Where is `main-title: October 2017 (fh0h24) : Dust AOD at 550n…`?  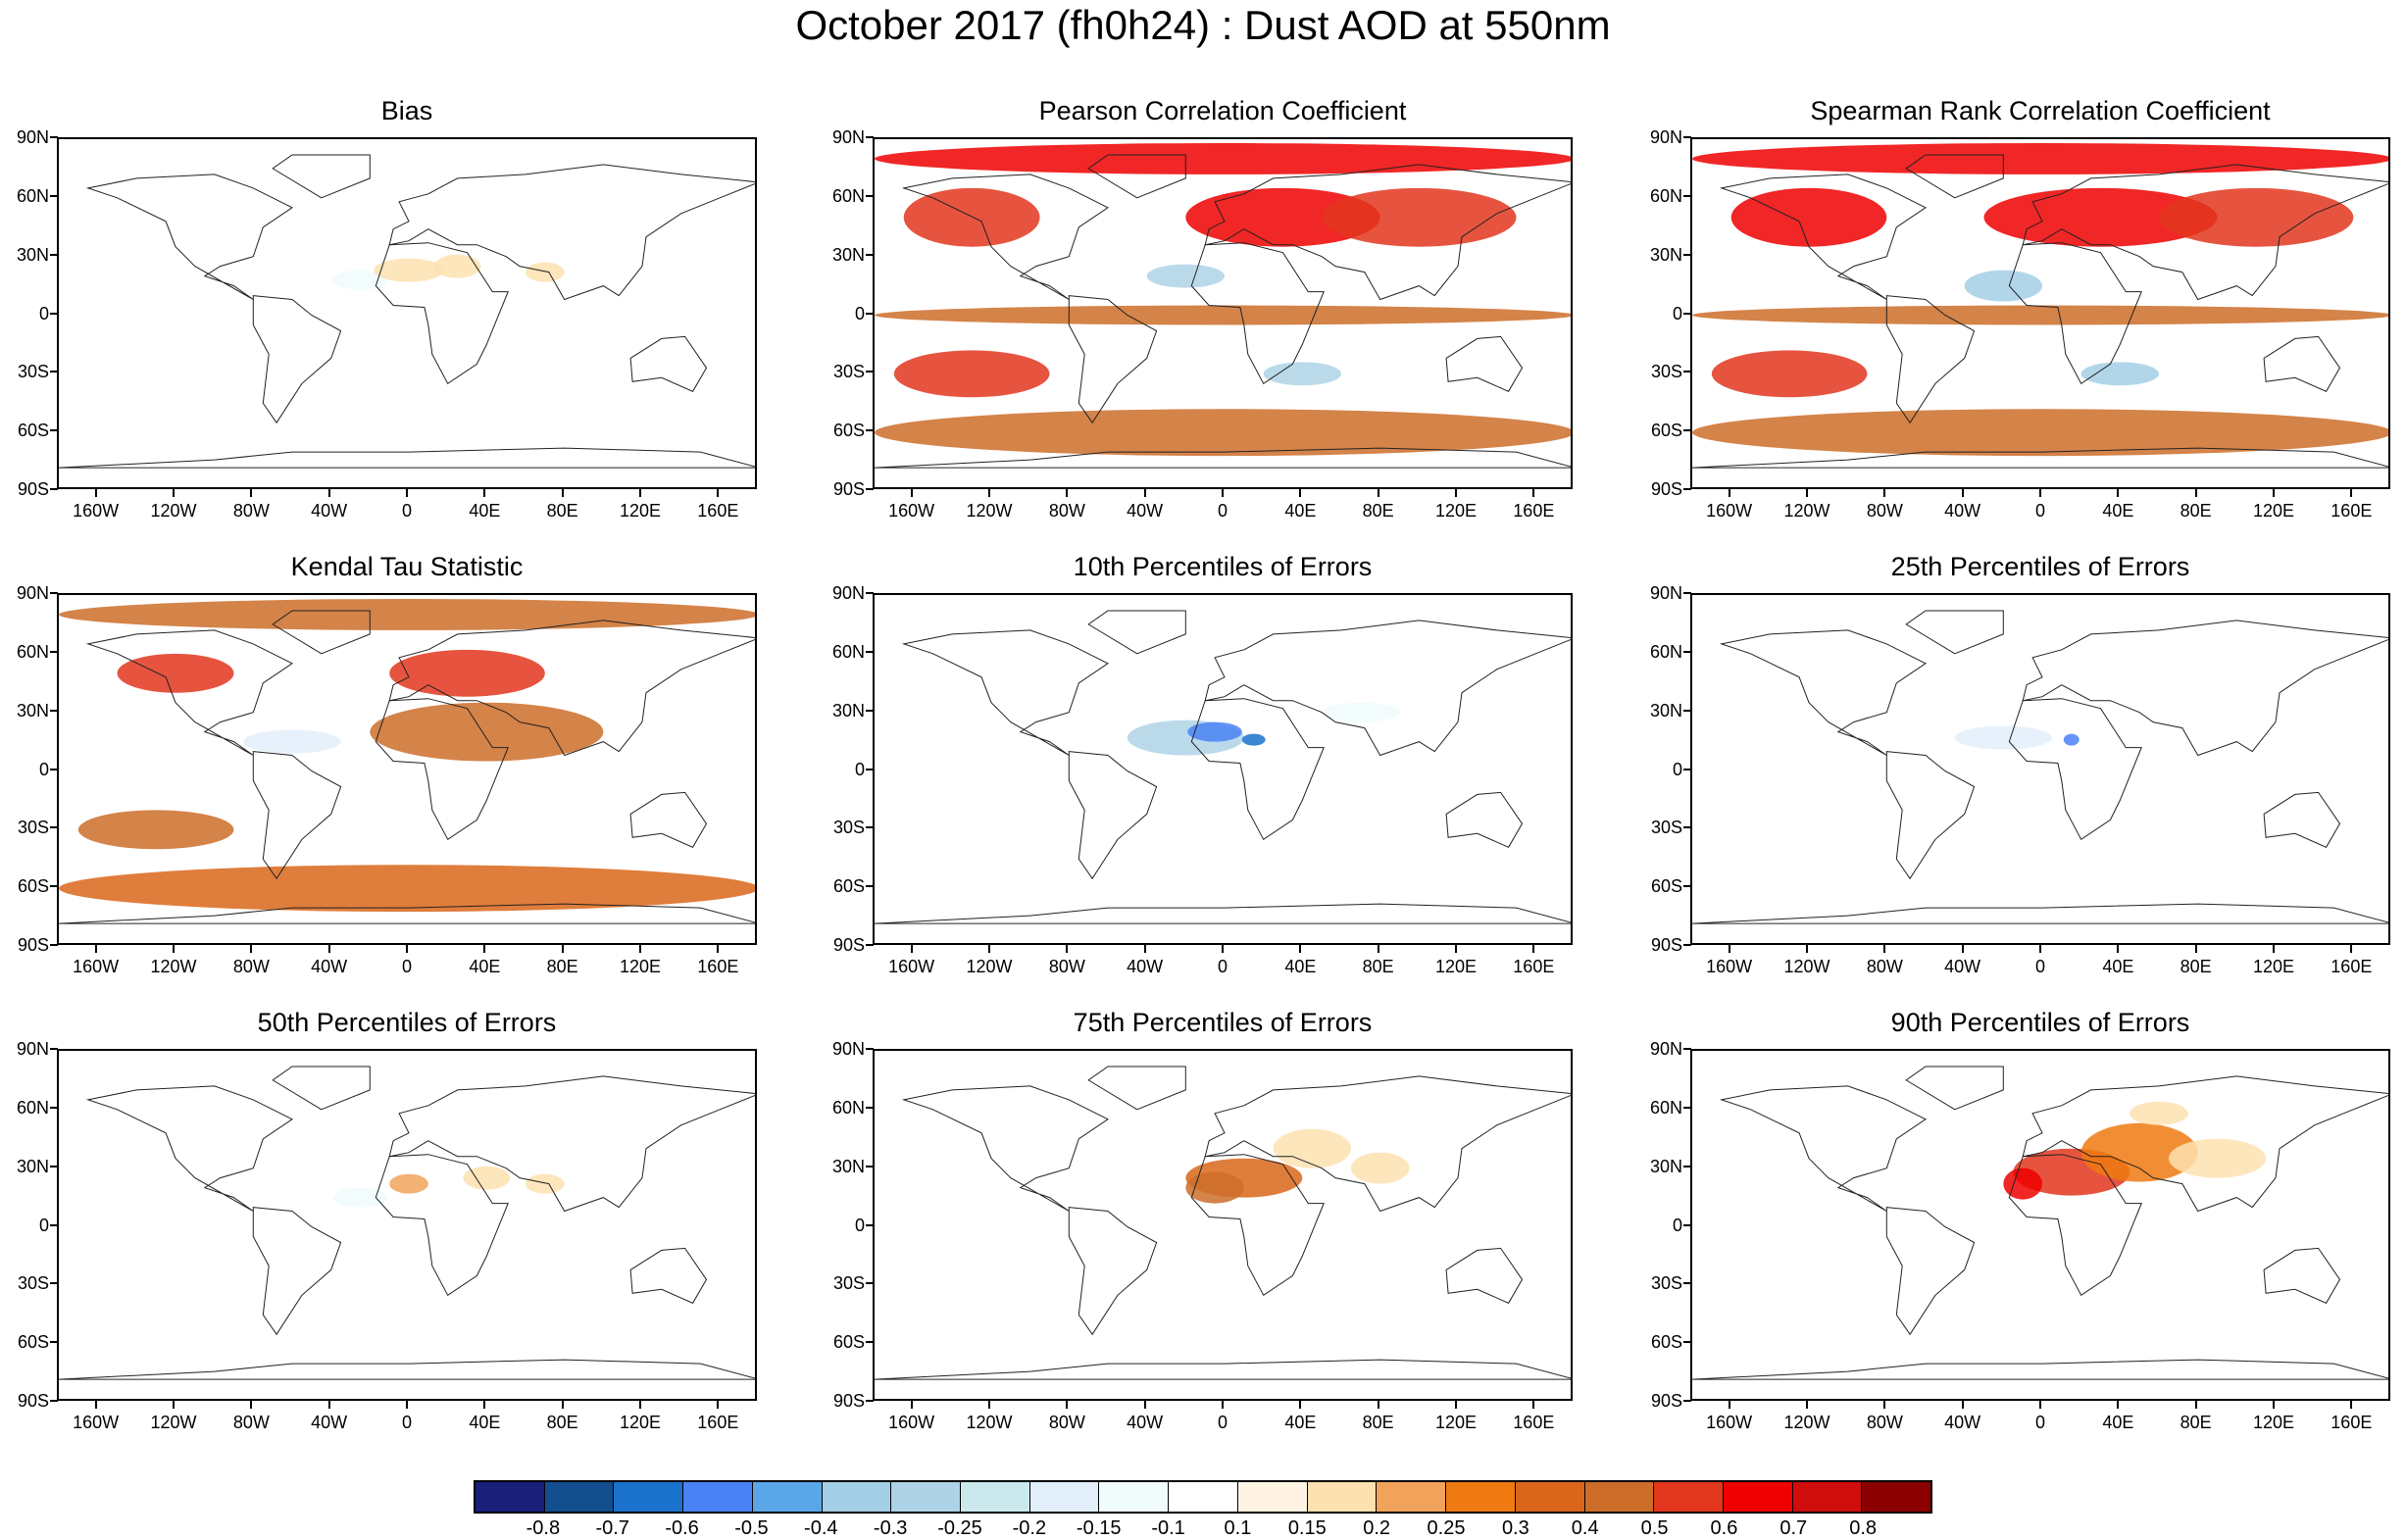 main-title: October 2017 (fh0h24) : Dust AOD at 550n… is located at coordinates (1203, 25).